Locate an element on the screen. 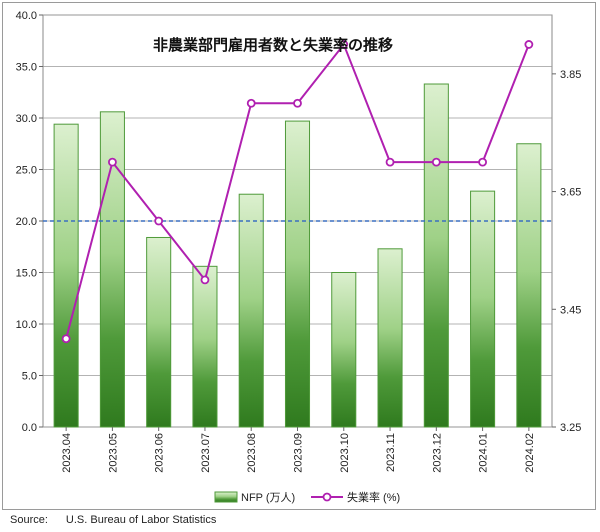  x-axis-category-label: 2023.08 is located at coordinates (252, 453).